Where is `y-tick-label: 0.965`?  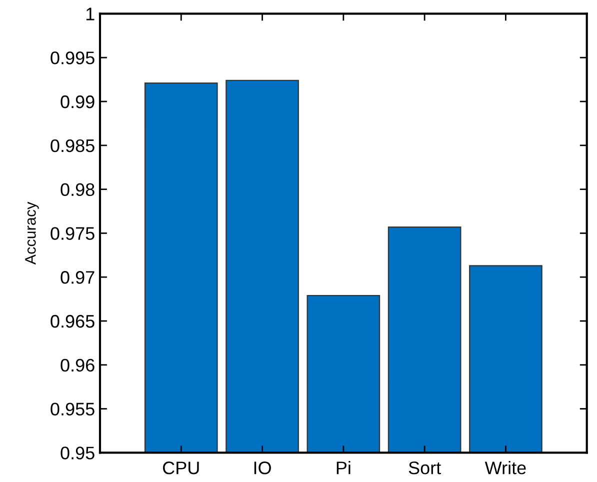 y-tick-label: 0.965 is located at coordinates (72, 321).